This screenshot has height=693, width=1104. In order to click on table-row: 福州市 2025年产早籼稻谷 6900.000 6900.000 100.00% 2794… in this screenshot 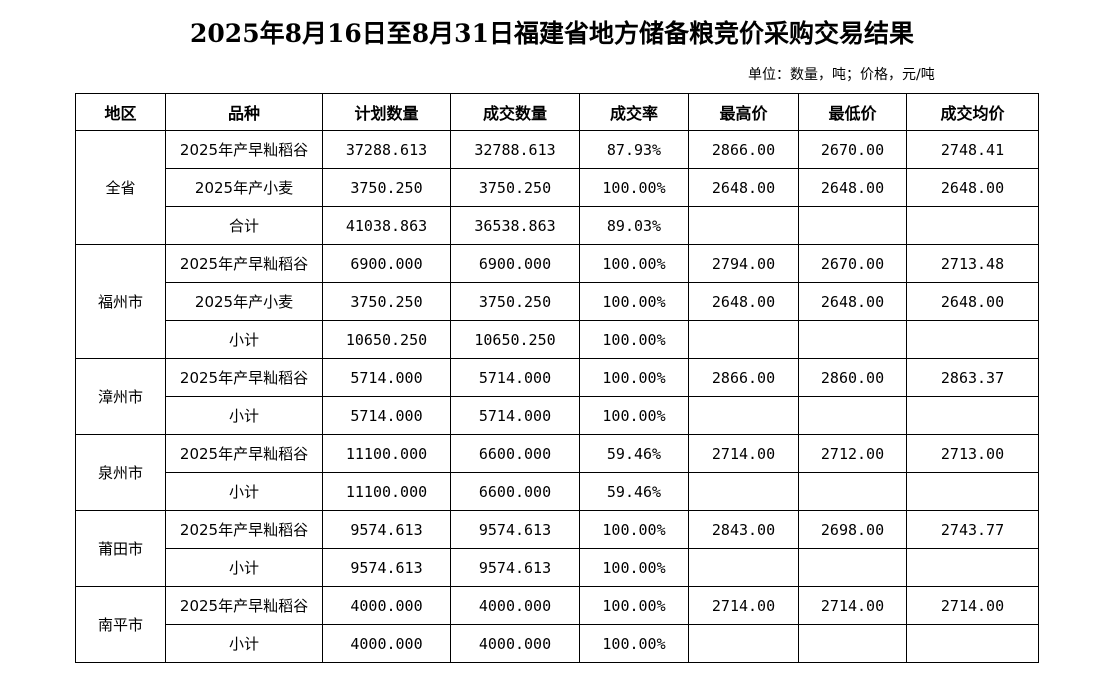, I will do `click(557, 301)`.